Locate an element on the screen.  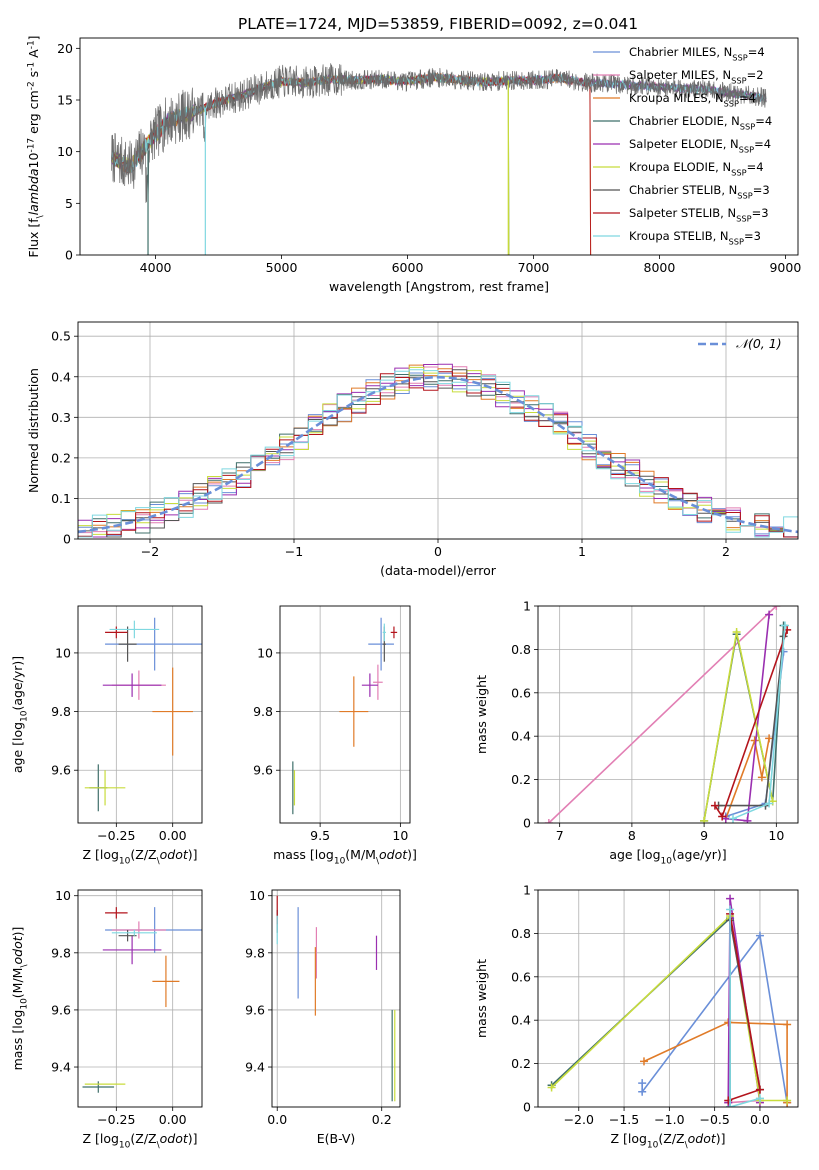
x-tick-label: 4000 is located at coordinates (156, 267).